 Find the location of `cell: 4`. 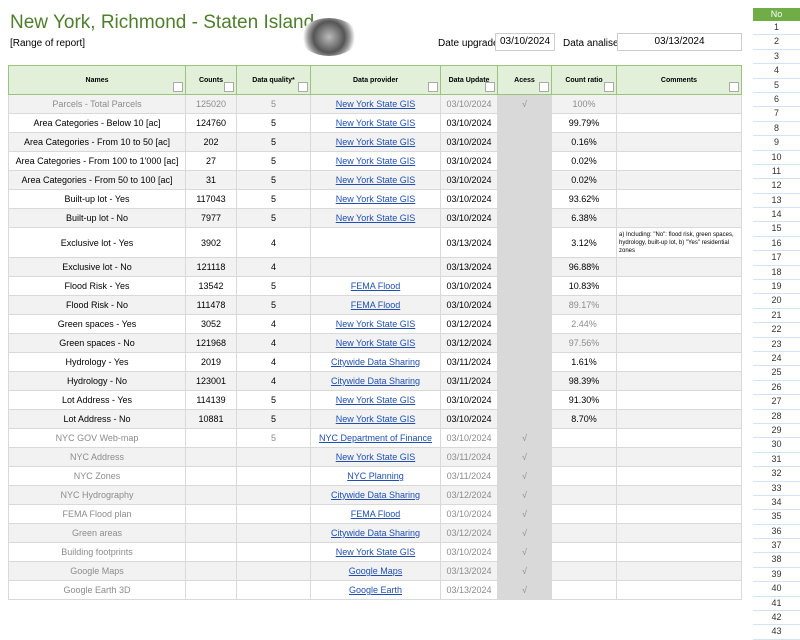

cell: 4 is located at coordinates (273, 242).